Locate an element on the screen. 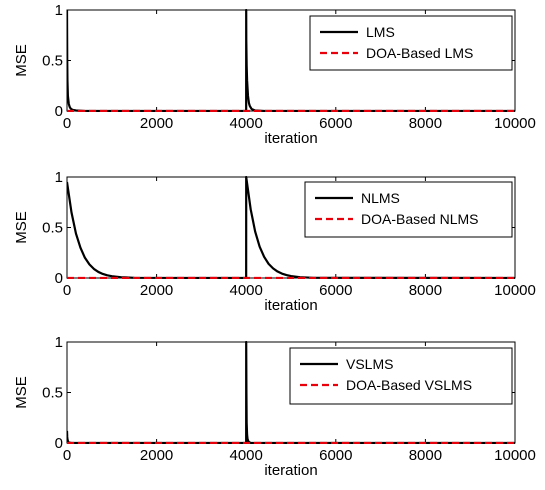 The width and height of the screenshot is (545, 490). legend: VSLMS DOA-Based VSLMS is located at coordinates (401, 376).